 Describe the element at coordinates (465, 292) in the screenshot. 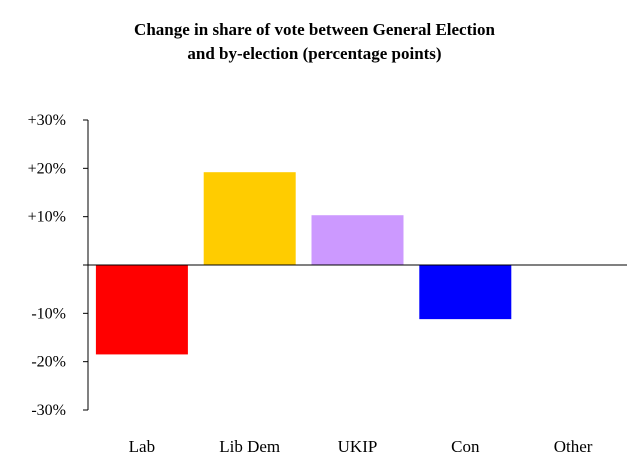

I see `bar-con` at that location.